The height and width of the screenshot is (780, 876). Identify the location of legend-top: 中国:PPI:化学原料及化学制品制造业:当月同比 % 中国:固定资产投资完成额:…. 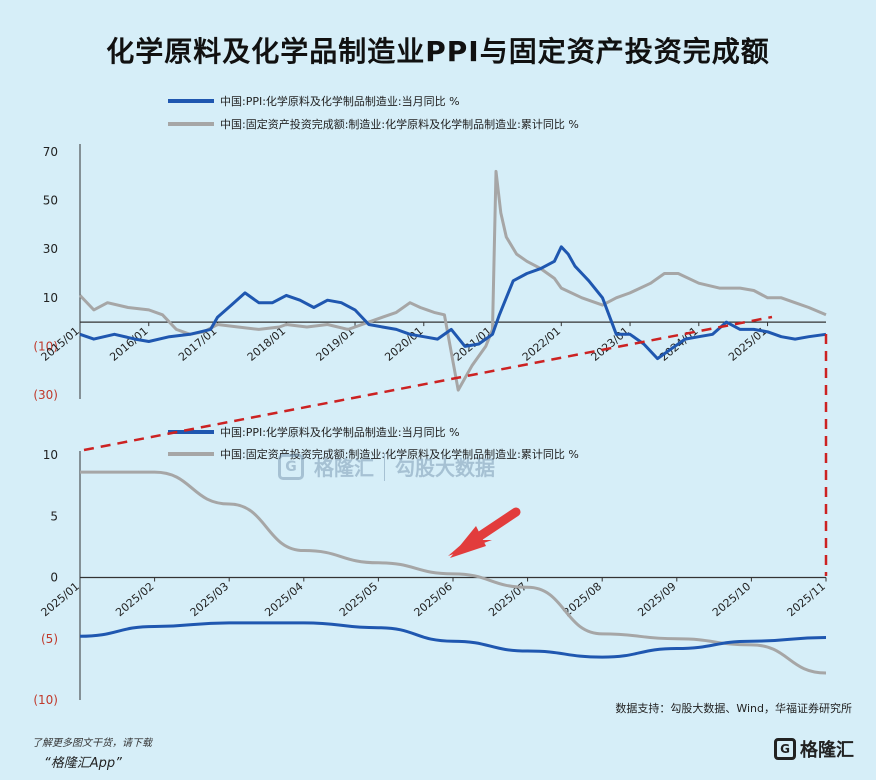
(373, 112).